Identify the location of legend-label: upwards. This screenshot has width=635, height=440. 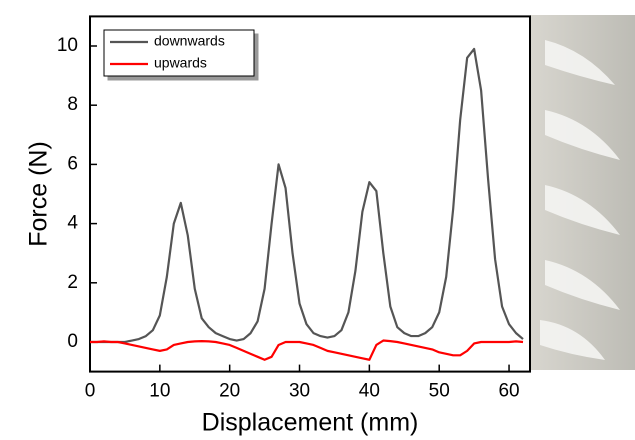
(180, 63).